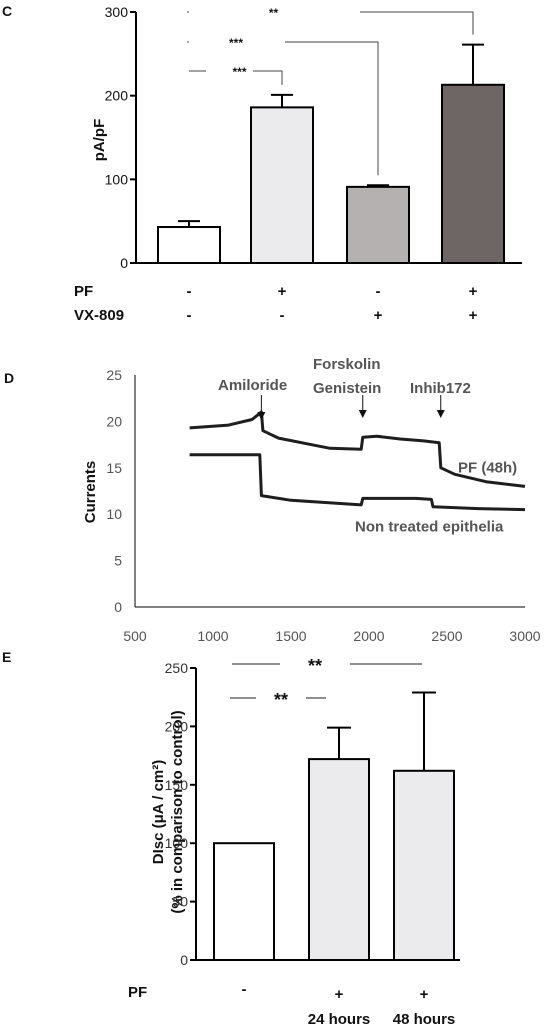  What do you see at coordinates (252, 385) in the screenshot?
I see `panel-d-annotation: Amiloride` at bounding box center [252, 385].